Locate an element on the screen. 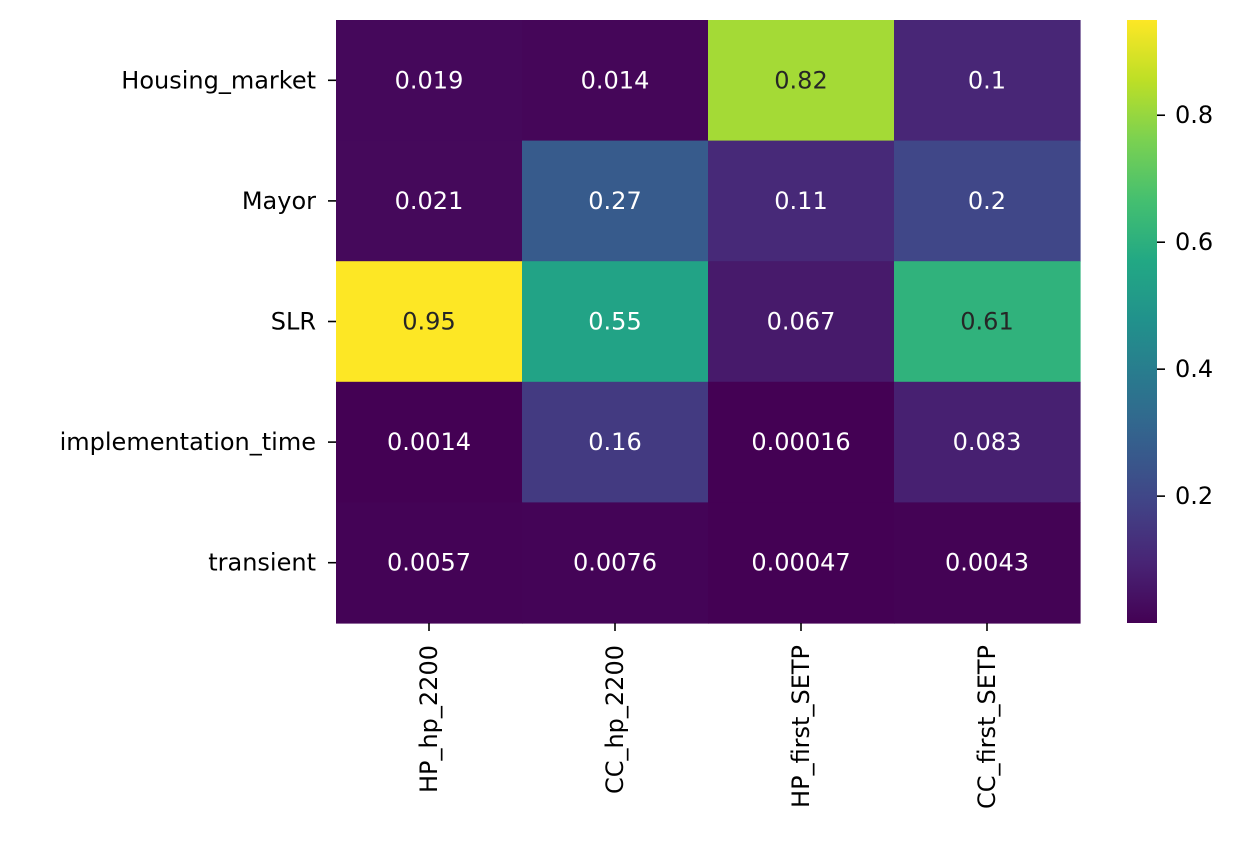 This screenshot has height=853, width=1240. cell-value-label: 0.0076 is located at coordinates (615, 563).